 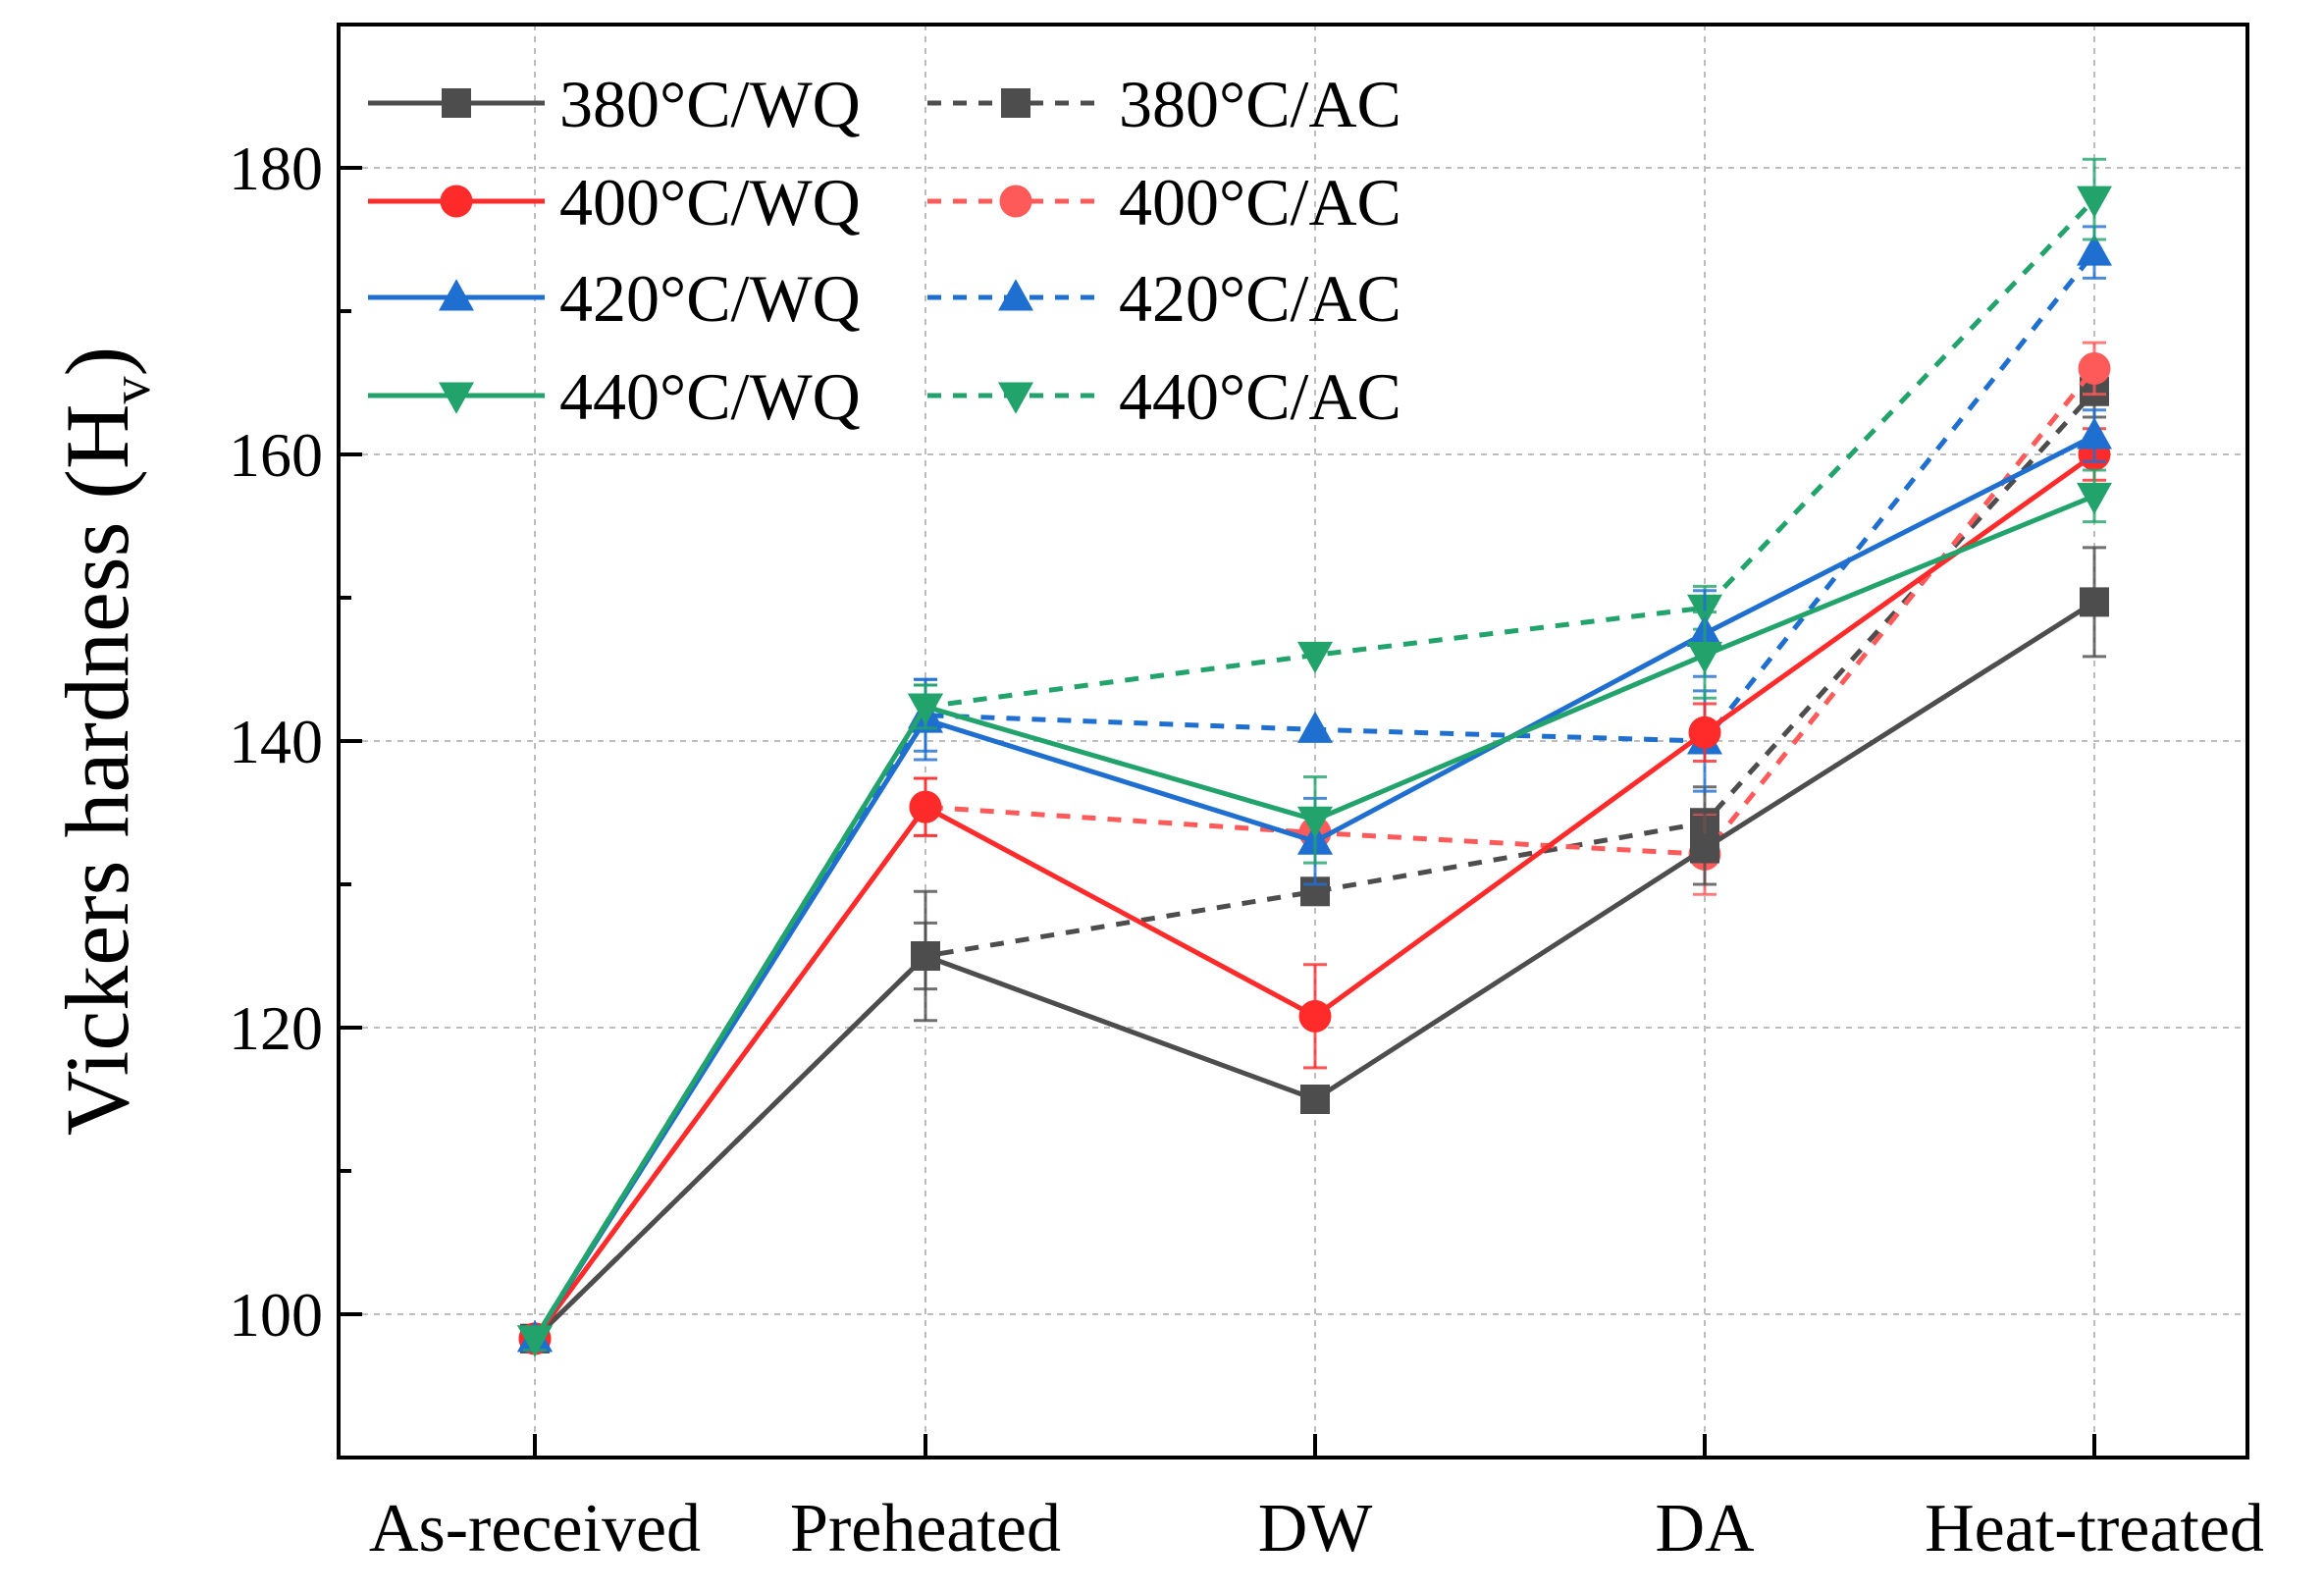 I want to click on legend-label: 440°C/AC, so click(x=1260, y=397).